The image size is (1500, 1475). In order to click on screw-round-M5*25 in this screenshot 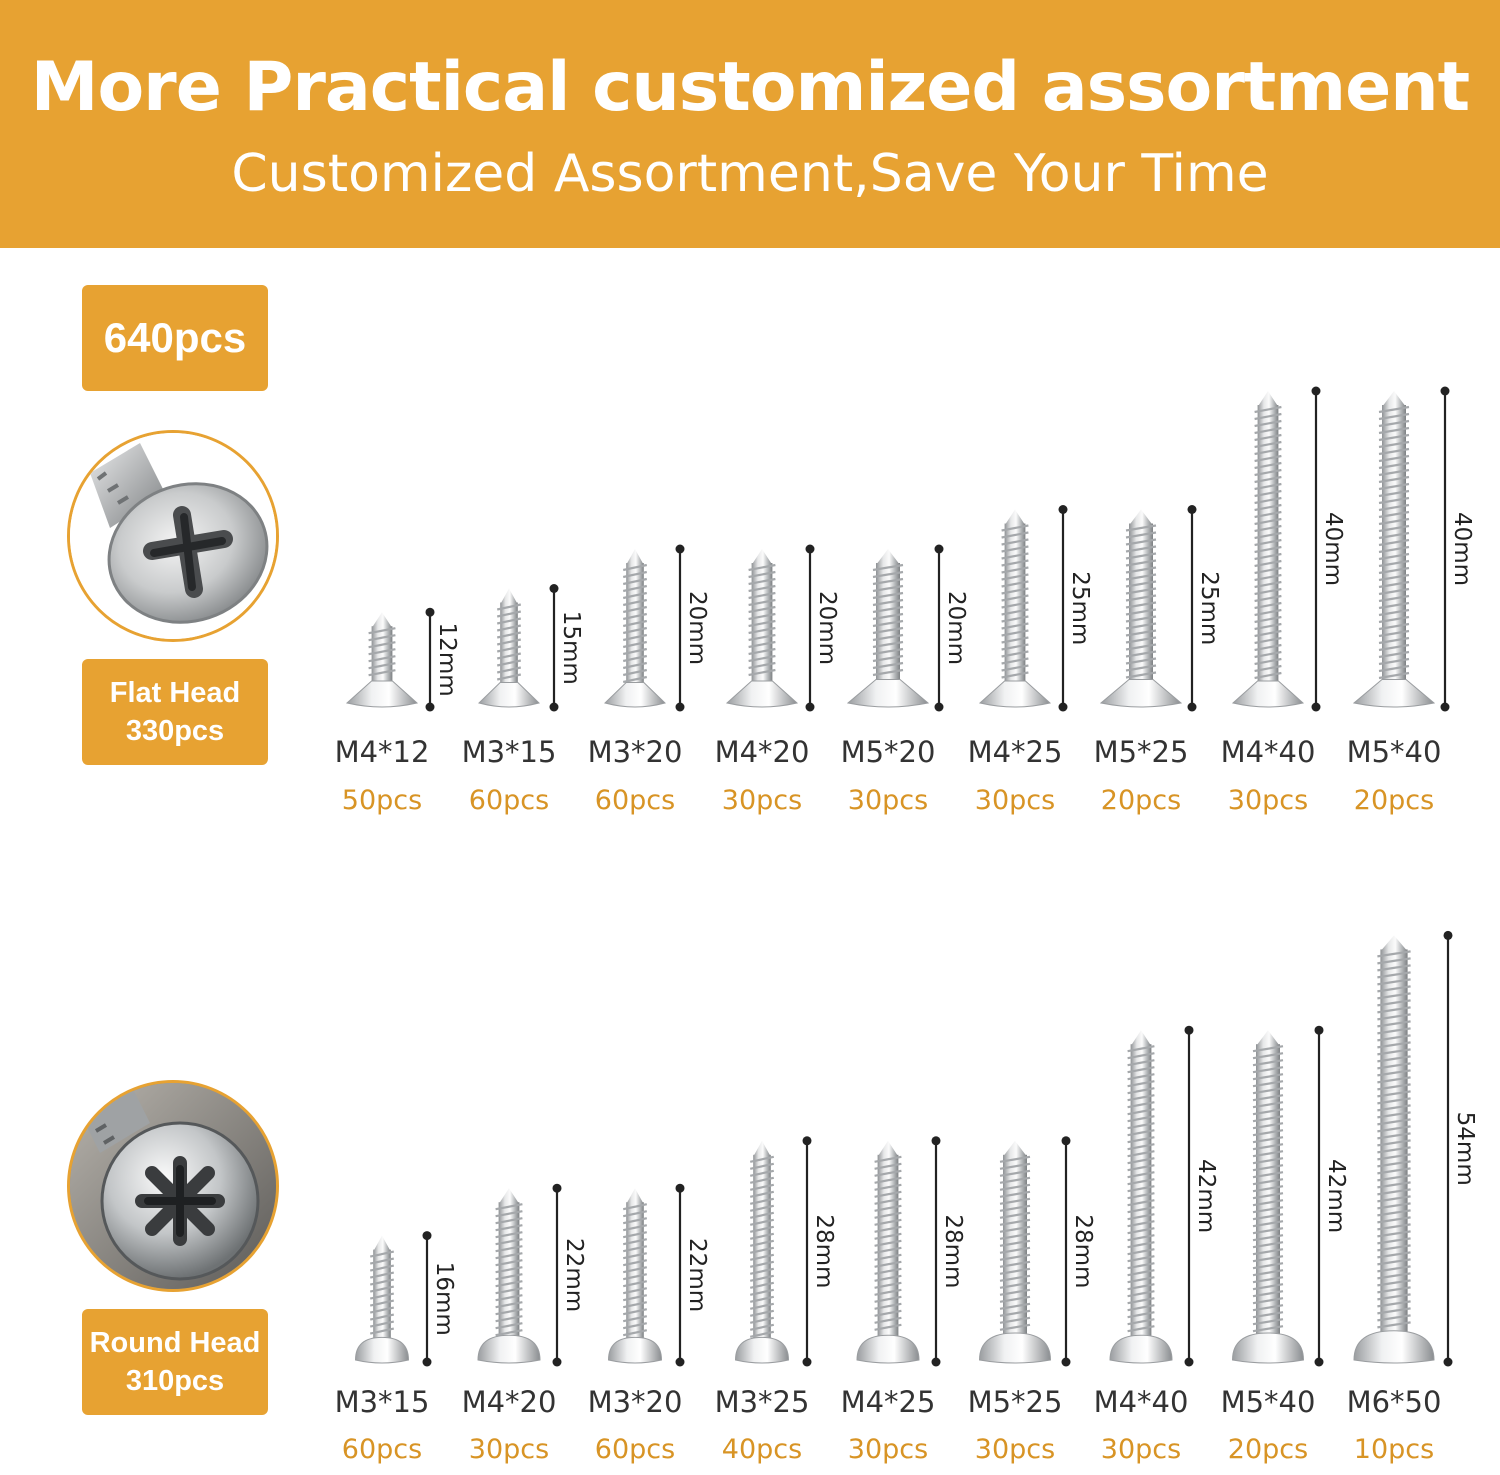, I will do `click(1015, 1252)`.